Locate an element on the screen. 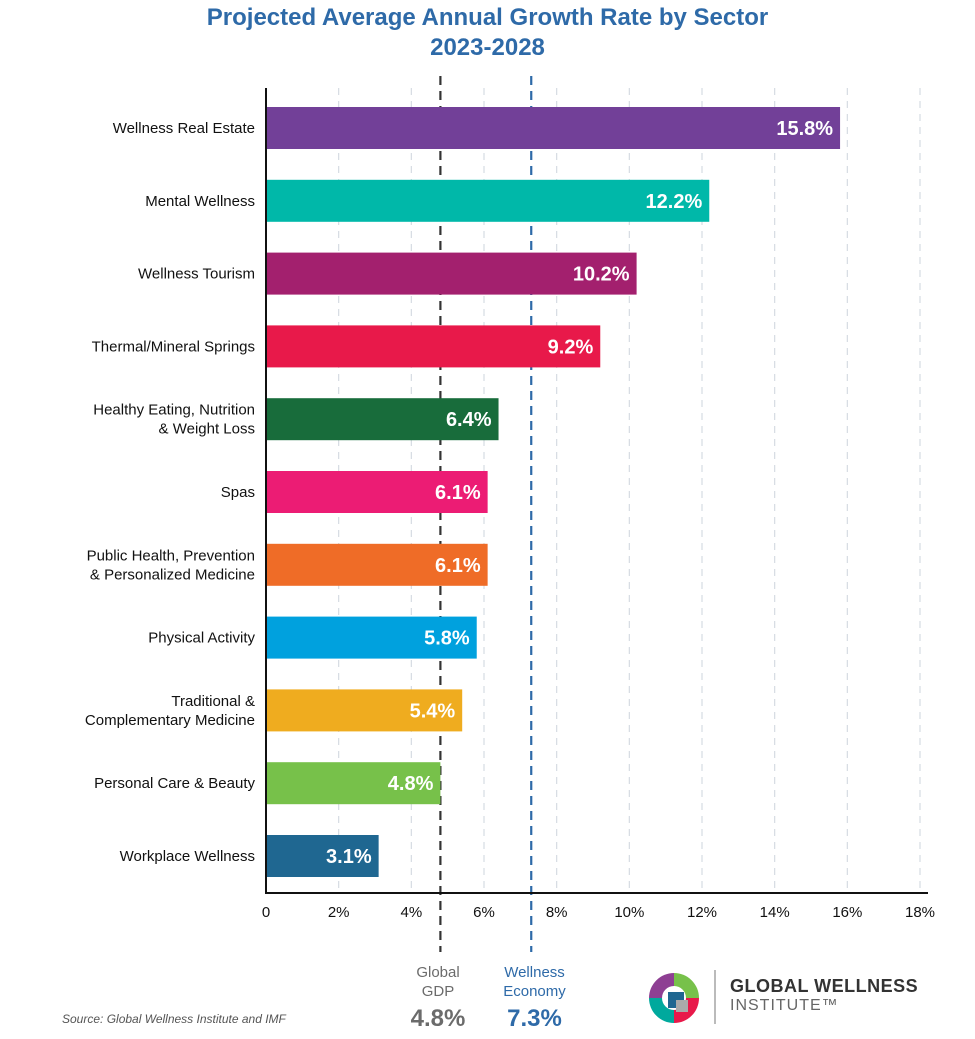  chart-subtitle: 2023-2028 is located at coordinates (487, 47).